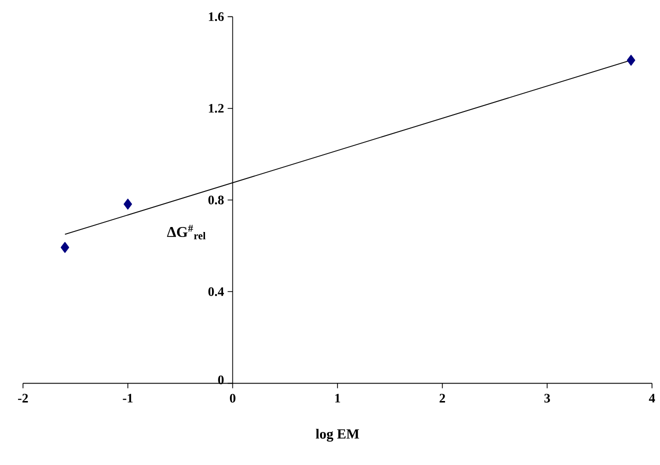 The width and height of the screenshot is (660, 465). I want to click on x-tick-label: -2, so click(23, 398).